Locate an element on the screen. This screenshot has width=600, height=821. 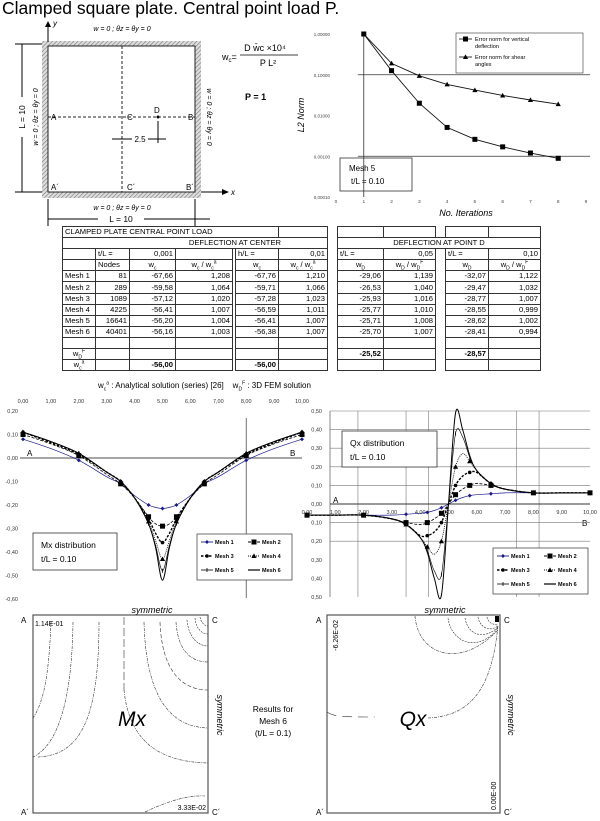
table-cell: -56,59 is located at coordinates (257, 309).